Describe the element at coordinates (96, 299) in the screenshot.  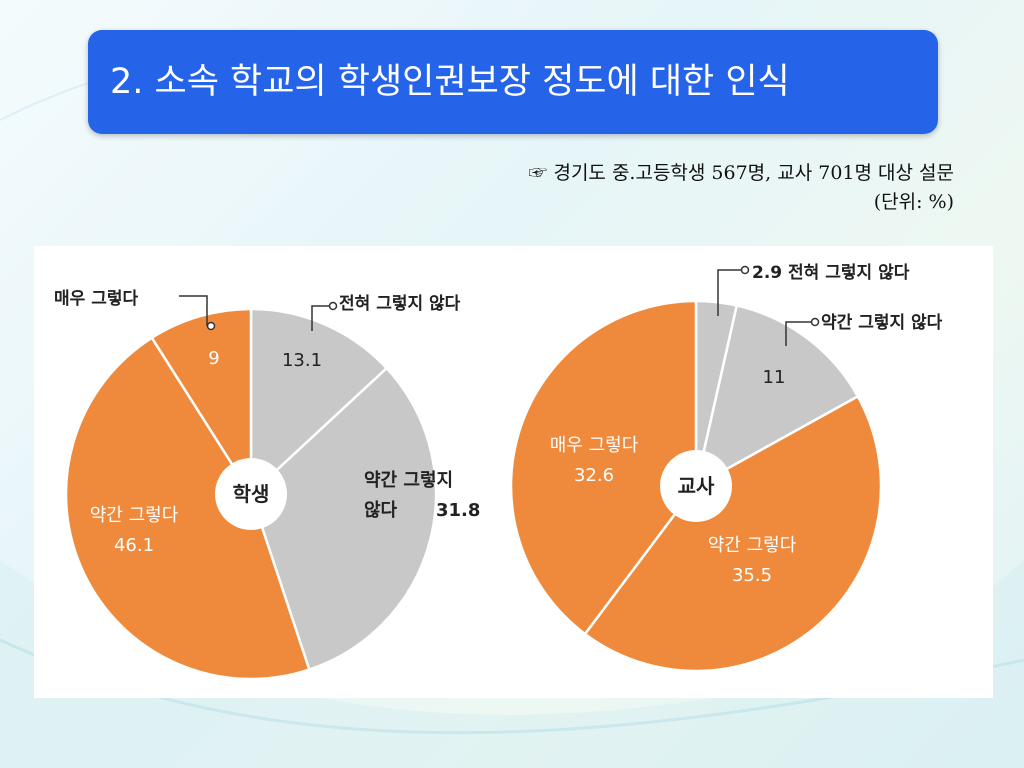
I see `callout-label: 매우 그렇다` at that location.